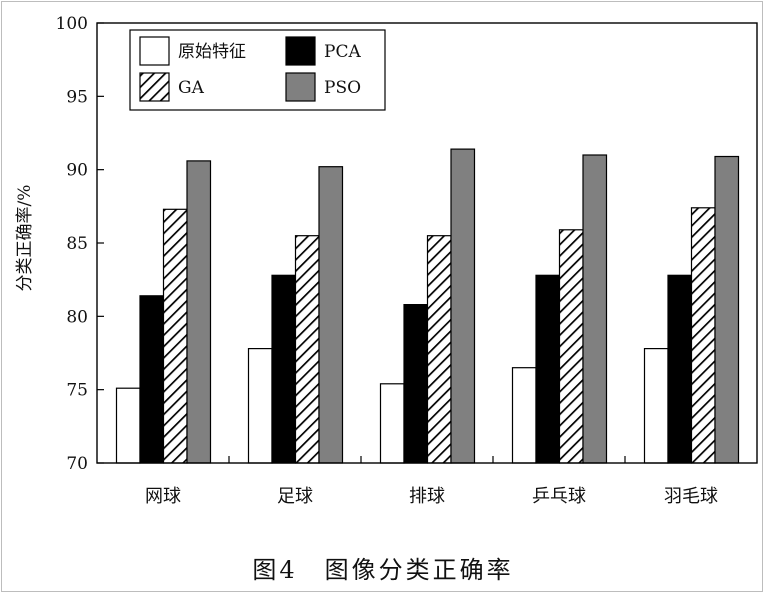 The height and width of the screenshot is (595, 766). Describe the element at coordinates (392, 423) in the screenshot. I see `bar-原始特征-排球` at that location.